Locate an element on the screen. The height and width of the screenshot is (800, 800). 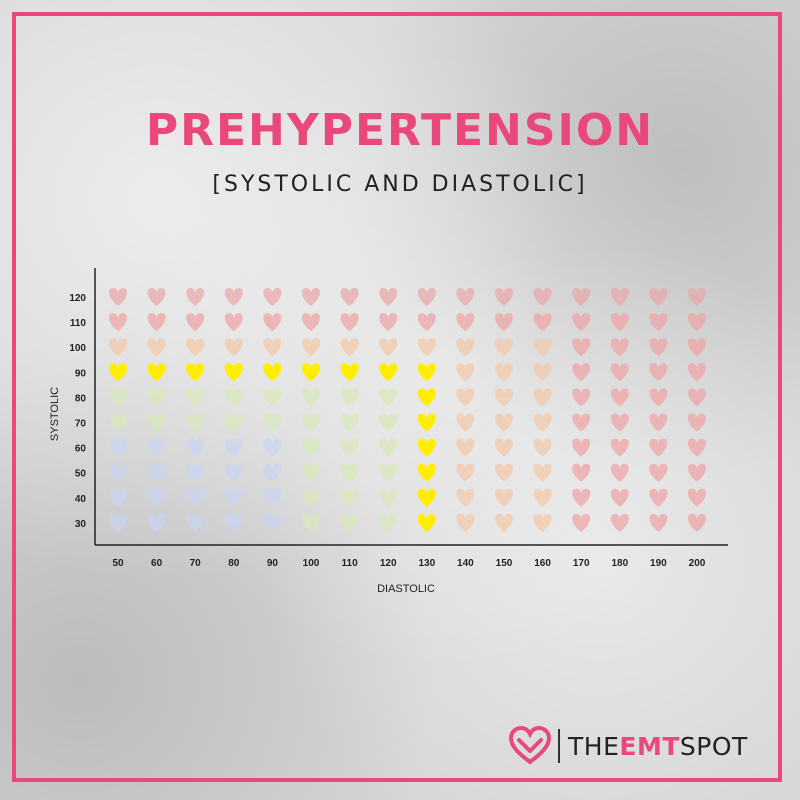
x-tick-160: 160 is located at coordinates (542, 563).